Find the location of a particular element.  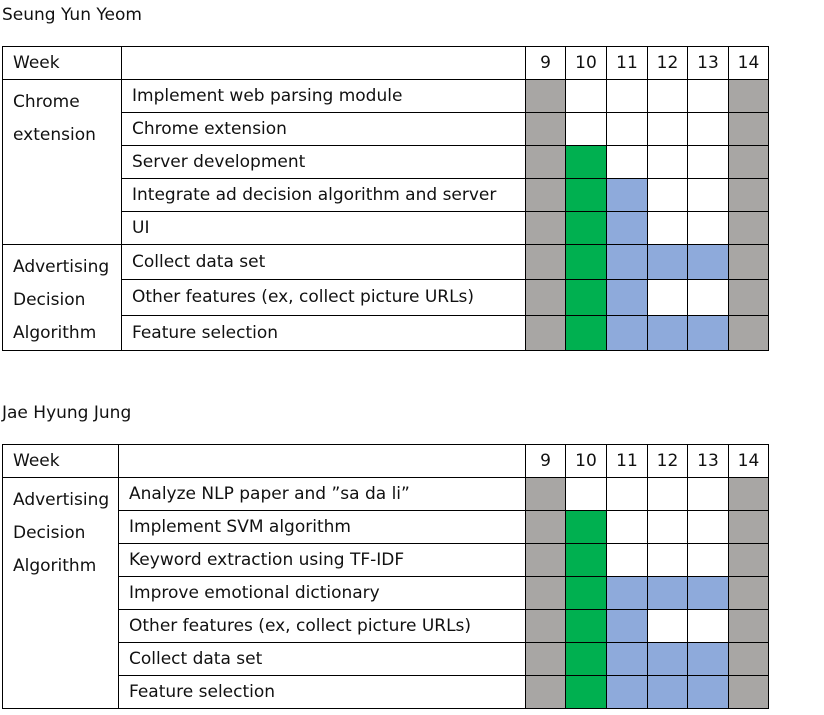

category-cell: Advertising Decision Algorithm is located at coordinates (60, 593).